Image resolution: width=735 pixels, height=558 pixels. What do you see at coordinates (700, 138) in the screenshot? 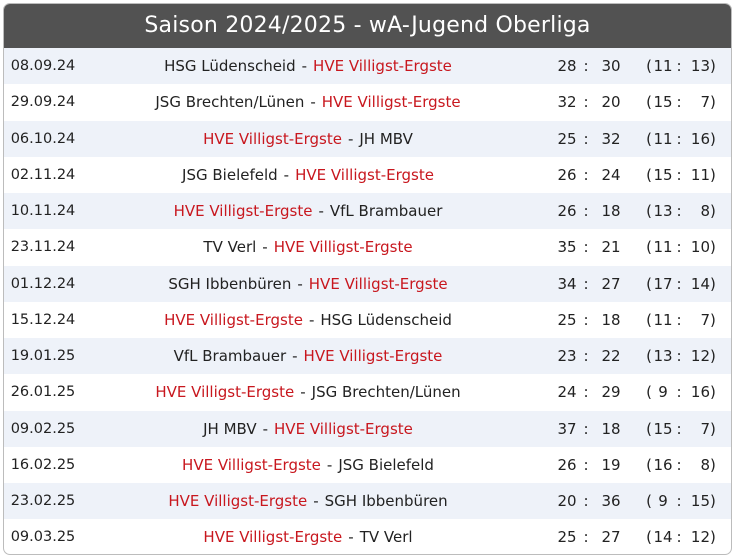
I see `halftime-score-away: 16` at bounding box center [700, 138].